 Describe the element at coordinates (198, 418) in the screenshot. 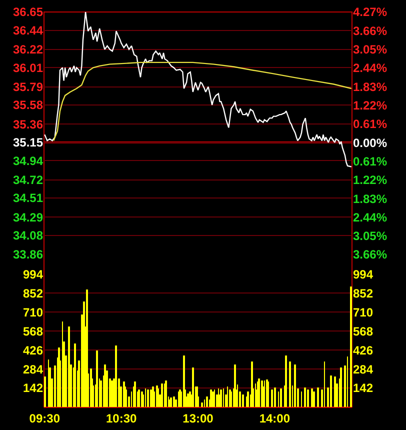

I see `x-tick-label: 13:00` at that location.